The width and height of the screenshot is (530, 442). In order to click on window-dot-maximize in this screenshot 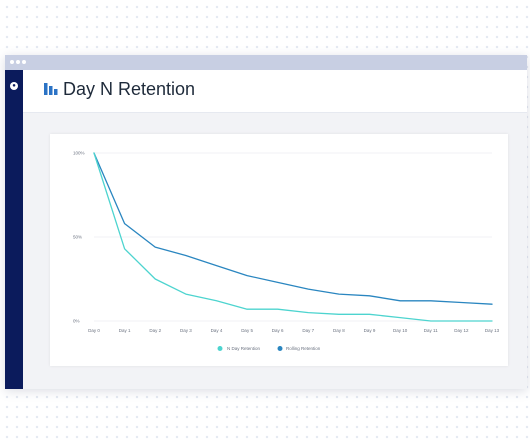, I will do `click(24, 62)`.